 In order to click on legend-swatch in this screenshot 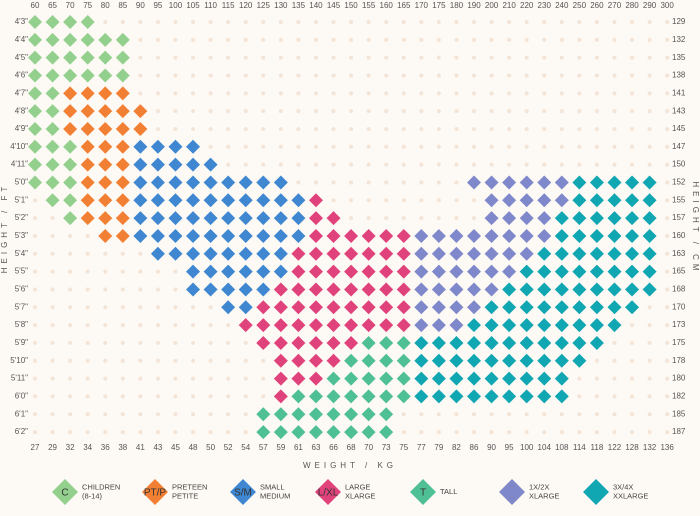, I will do `click(328, 492)`.